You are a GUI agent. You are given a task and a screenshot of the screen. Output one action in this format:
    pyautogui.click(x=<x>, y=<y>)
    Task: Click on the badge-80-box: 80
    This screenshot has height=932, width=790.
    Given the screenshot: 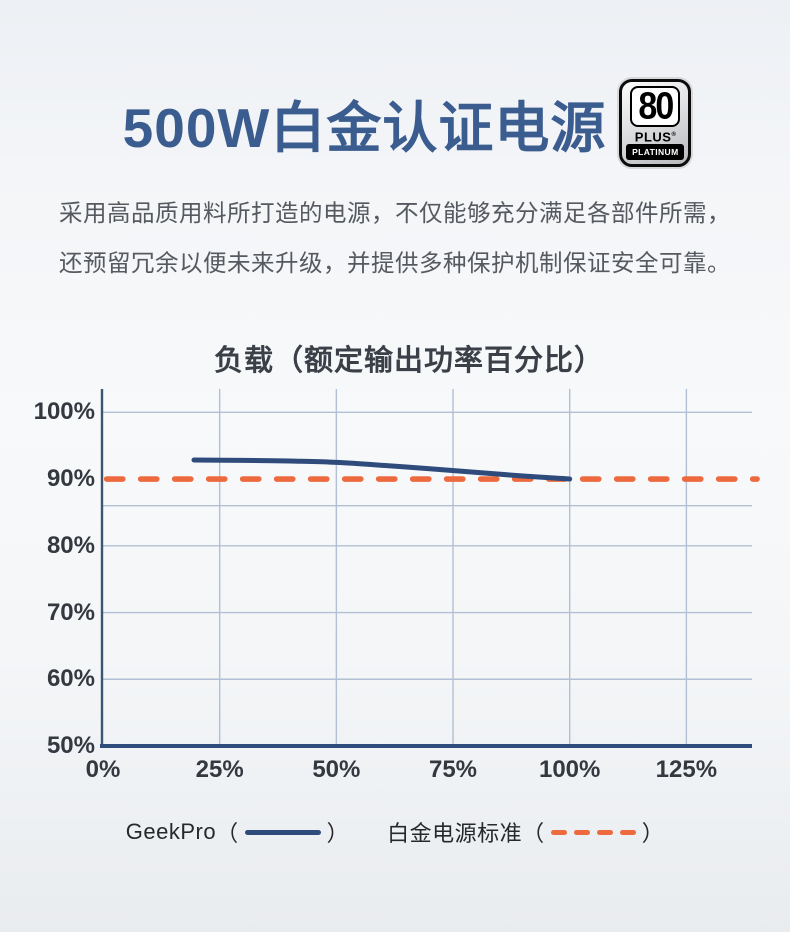 What is the action you would take?
    pyautogui.click(x=655, y=106)
    